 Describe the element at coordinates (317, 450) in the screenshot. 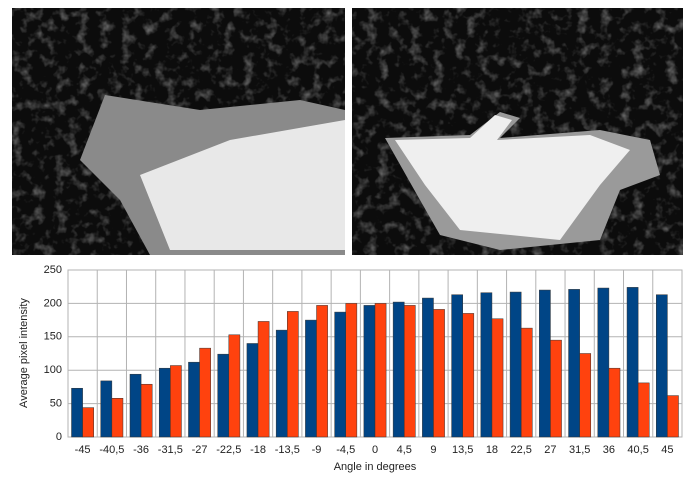

I see `x-tick-label: -9` at that location.